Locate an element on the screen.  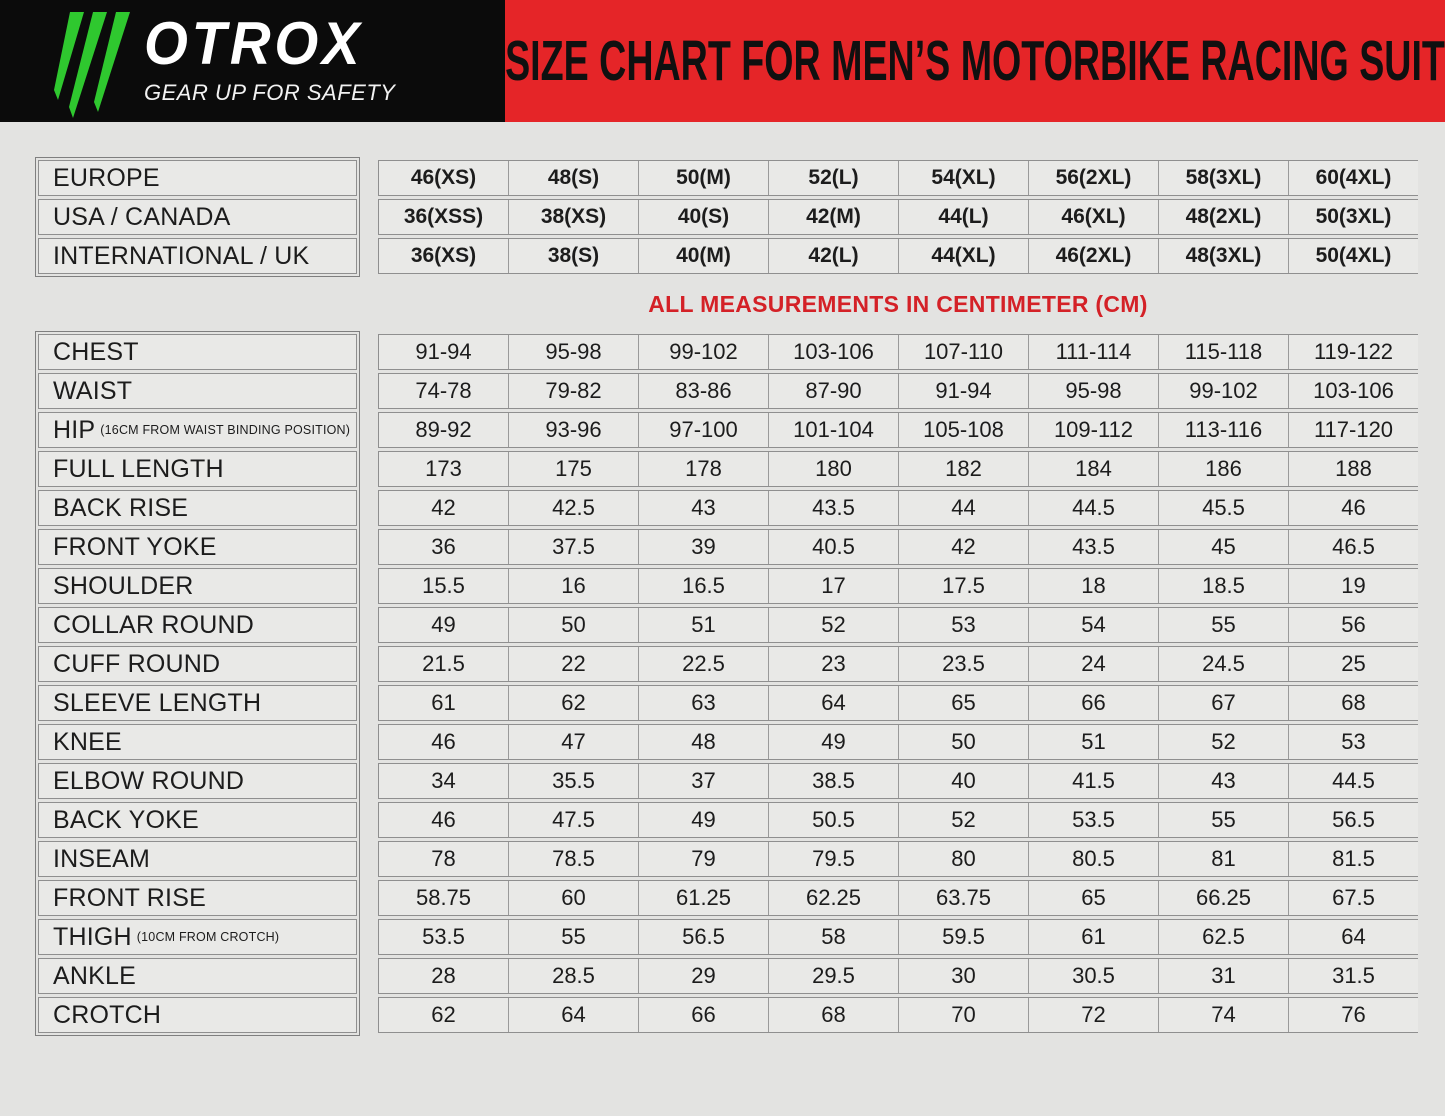
row-values: 36 37.5 39 40.5 42 43.5 45 46.5 is located at coordinates (898, 547).